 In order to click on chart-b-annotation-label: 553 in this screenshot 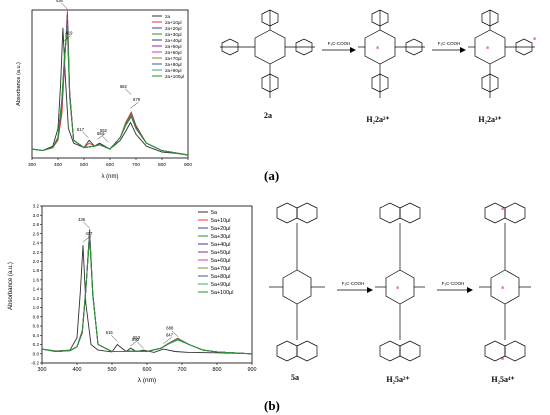, I will do `click(137, 337)`.